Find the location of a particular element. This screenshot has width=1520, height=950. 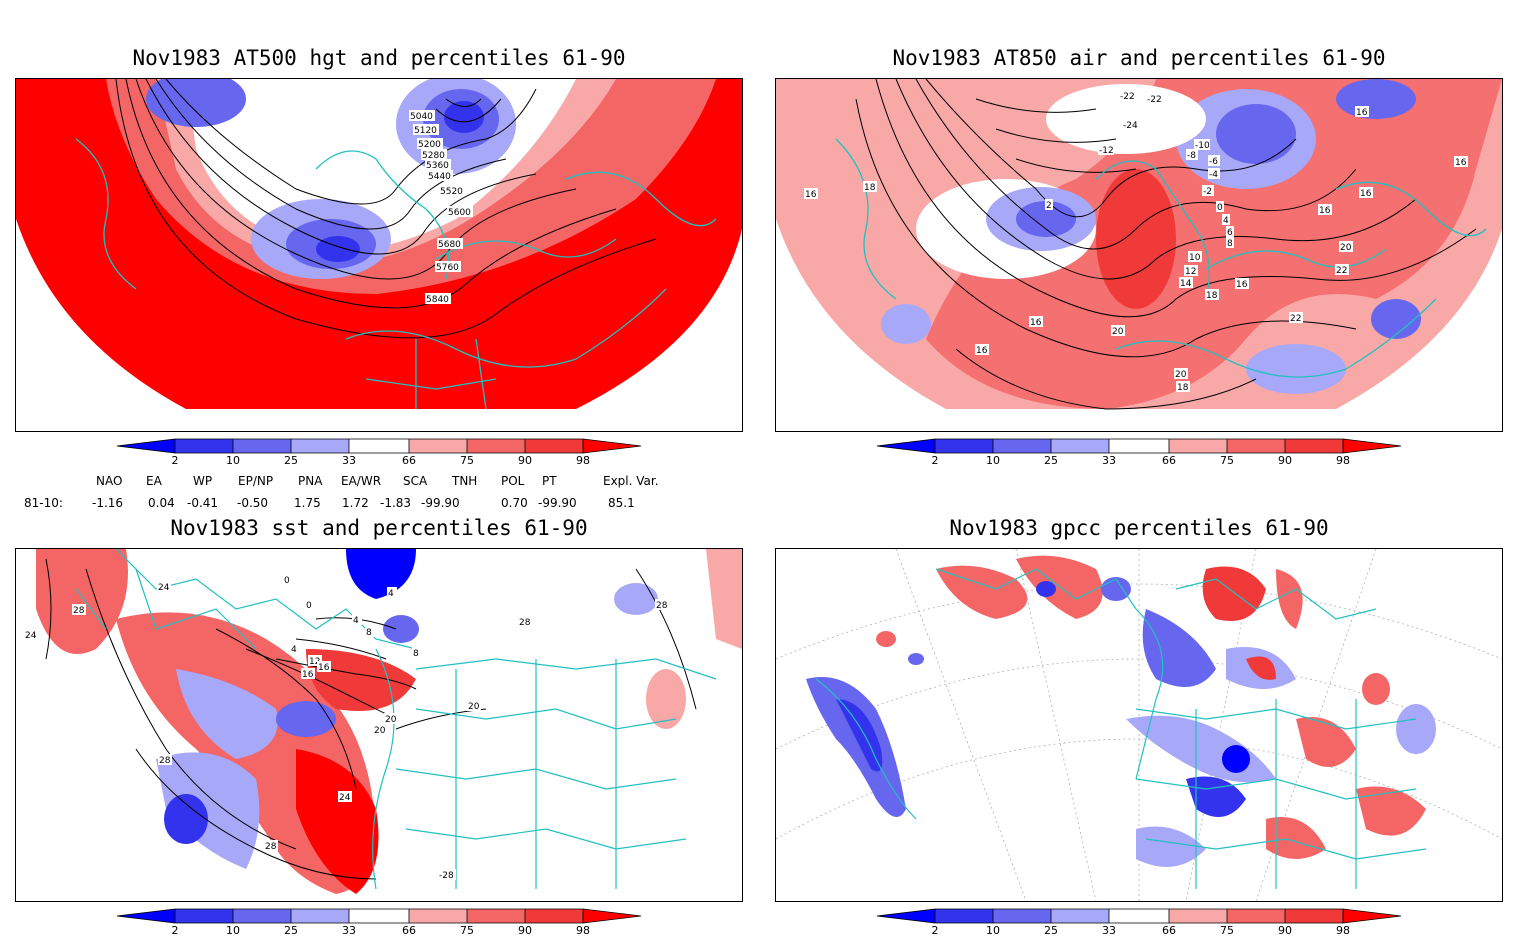

contour-label: -10 is located at coordinates (1202, 146).